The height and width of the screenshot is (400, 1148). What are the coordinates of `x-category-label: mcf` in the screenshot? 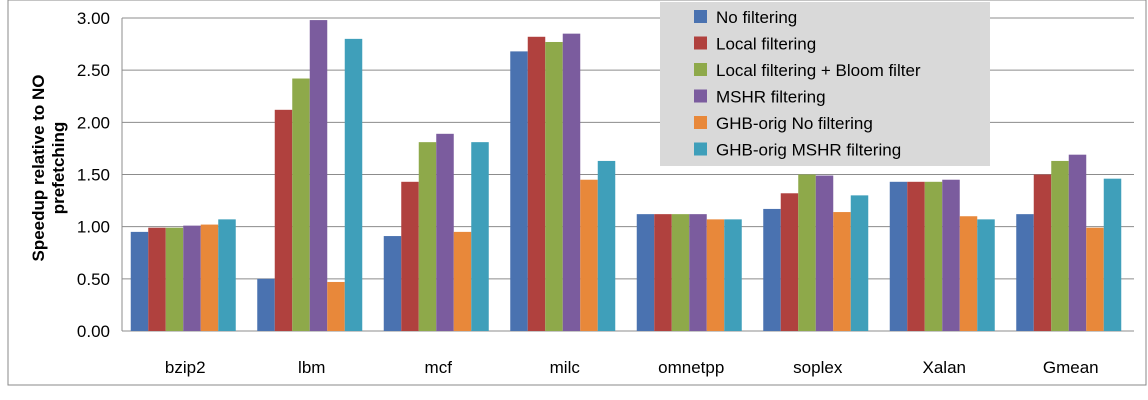 It's located at (439, 367).